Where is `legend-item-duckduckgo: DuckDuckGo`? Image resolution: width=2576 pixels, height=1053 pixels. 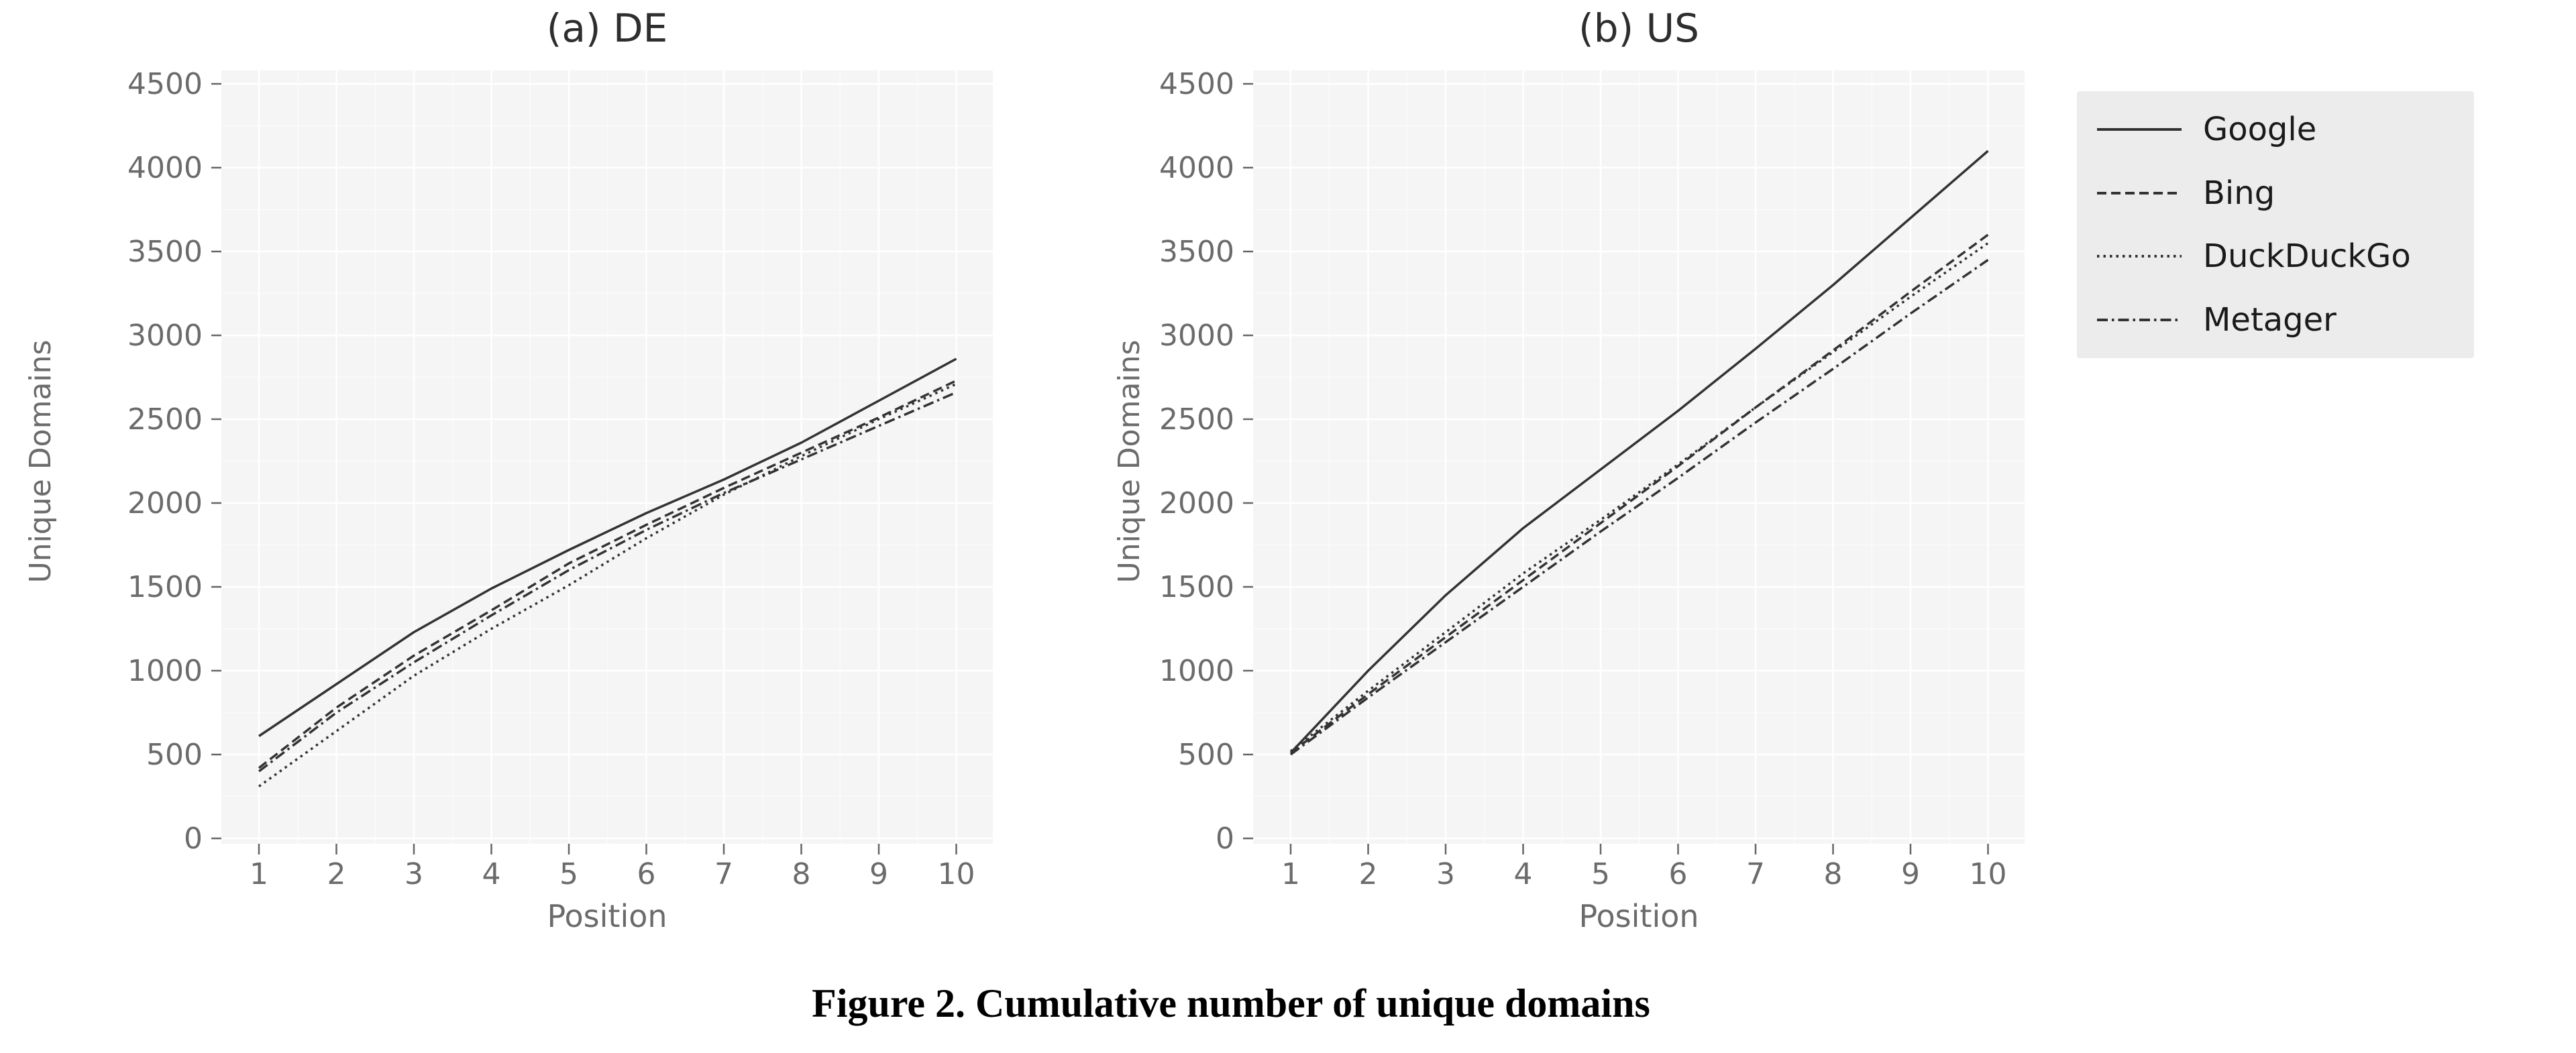
legend-item-duckduckgo: DuckDuckGo is located at coordinates (2275, 256).